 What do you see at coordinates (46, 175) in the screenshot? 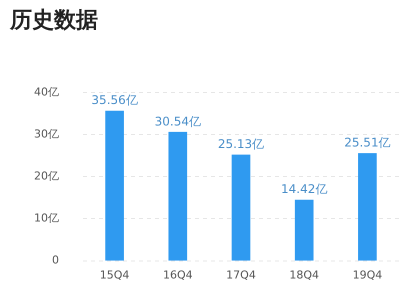
I see `y-tick-label: 20亿` at bounding box center [46, 175].